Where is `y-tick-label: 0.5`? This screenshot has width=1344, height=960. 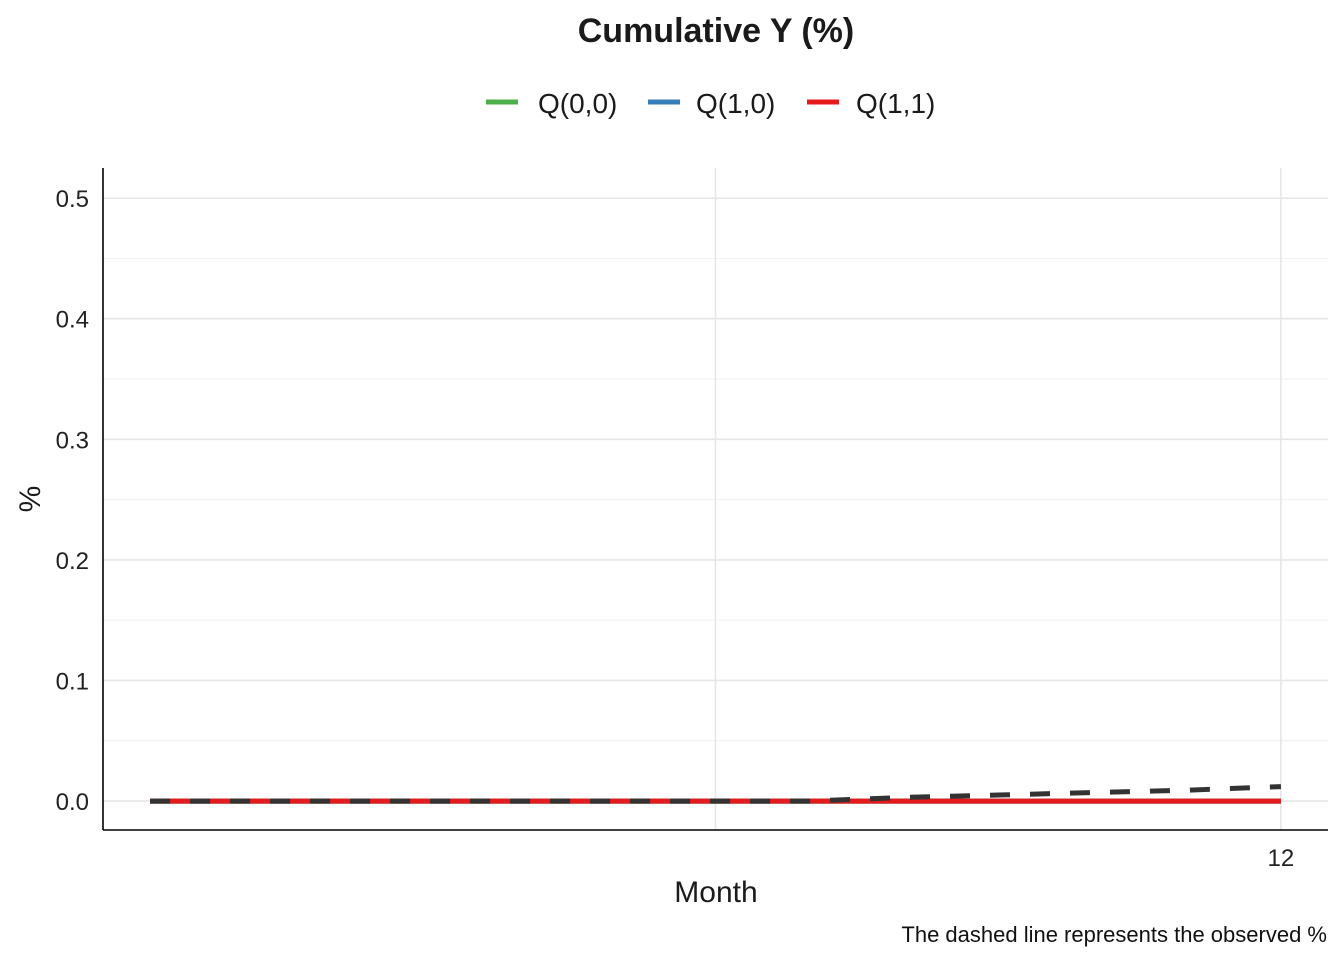
y-tick-label: 0.5 is located at coordinates (72, 199).